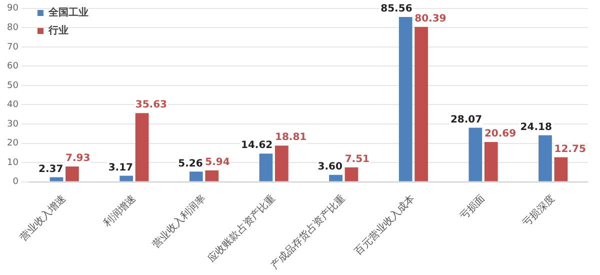 The width and height of the screenshot is (600, 275). I want to click on x-tick-label: 亏损面, so click(473, 207).